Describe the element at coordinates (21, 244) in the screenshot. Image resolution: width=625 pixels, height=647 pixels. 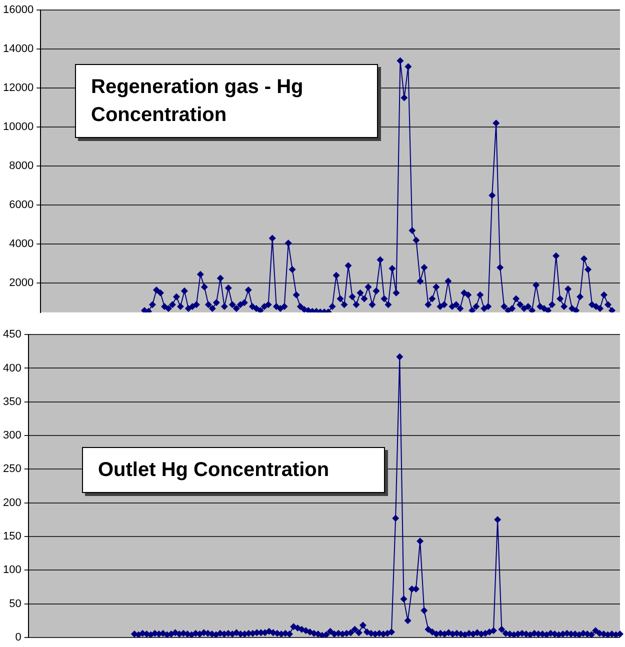
I see `y-tick-label: 4000` at that location.